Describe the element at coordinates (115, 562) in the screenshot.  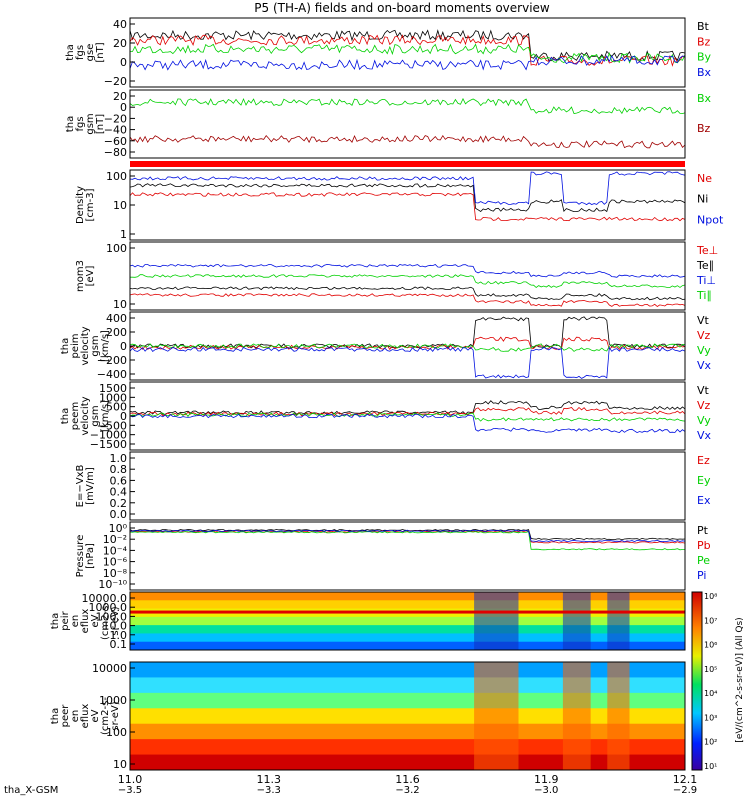
I see `y-tick-label: 10⁻⁶` at that location.